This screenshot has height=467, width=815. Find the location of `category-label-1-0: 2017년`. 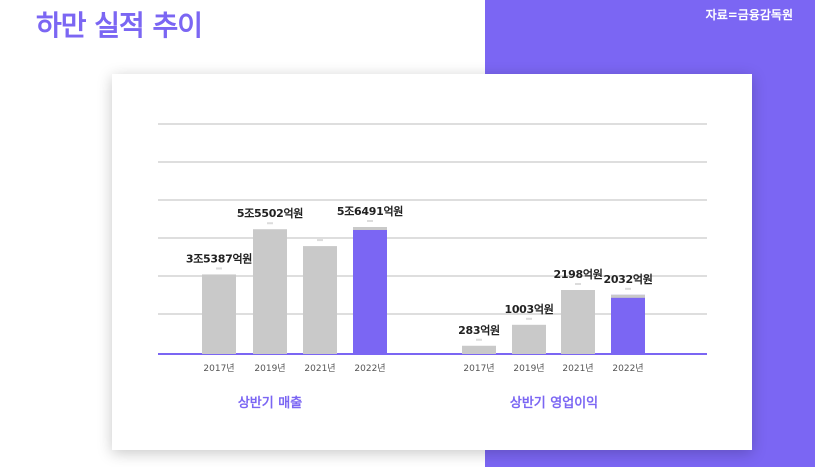

category-label-1-0: 2017년 is located at coordinates (478, 368).